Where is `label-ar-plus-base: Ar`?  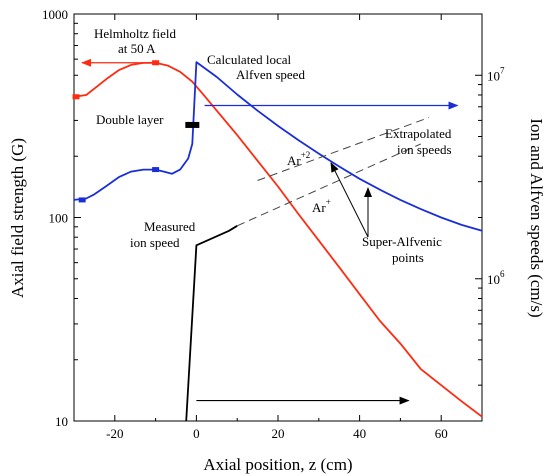 label-ar-plus-base: Ar is located at coordinates (319, 207).